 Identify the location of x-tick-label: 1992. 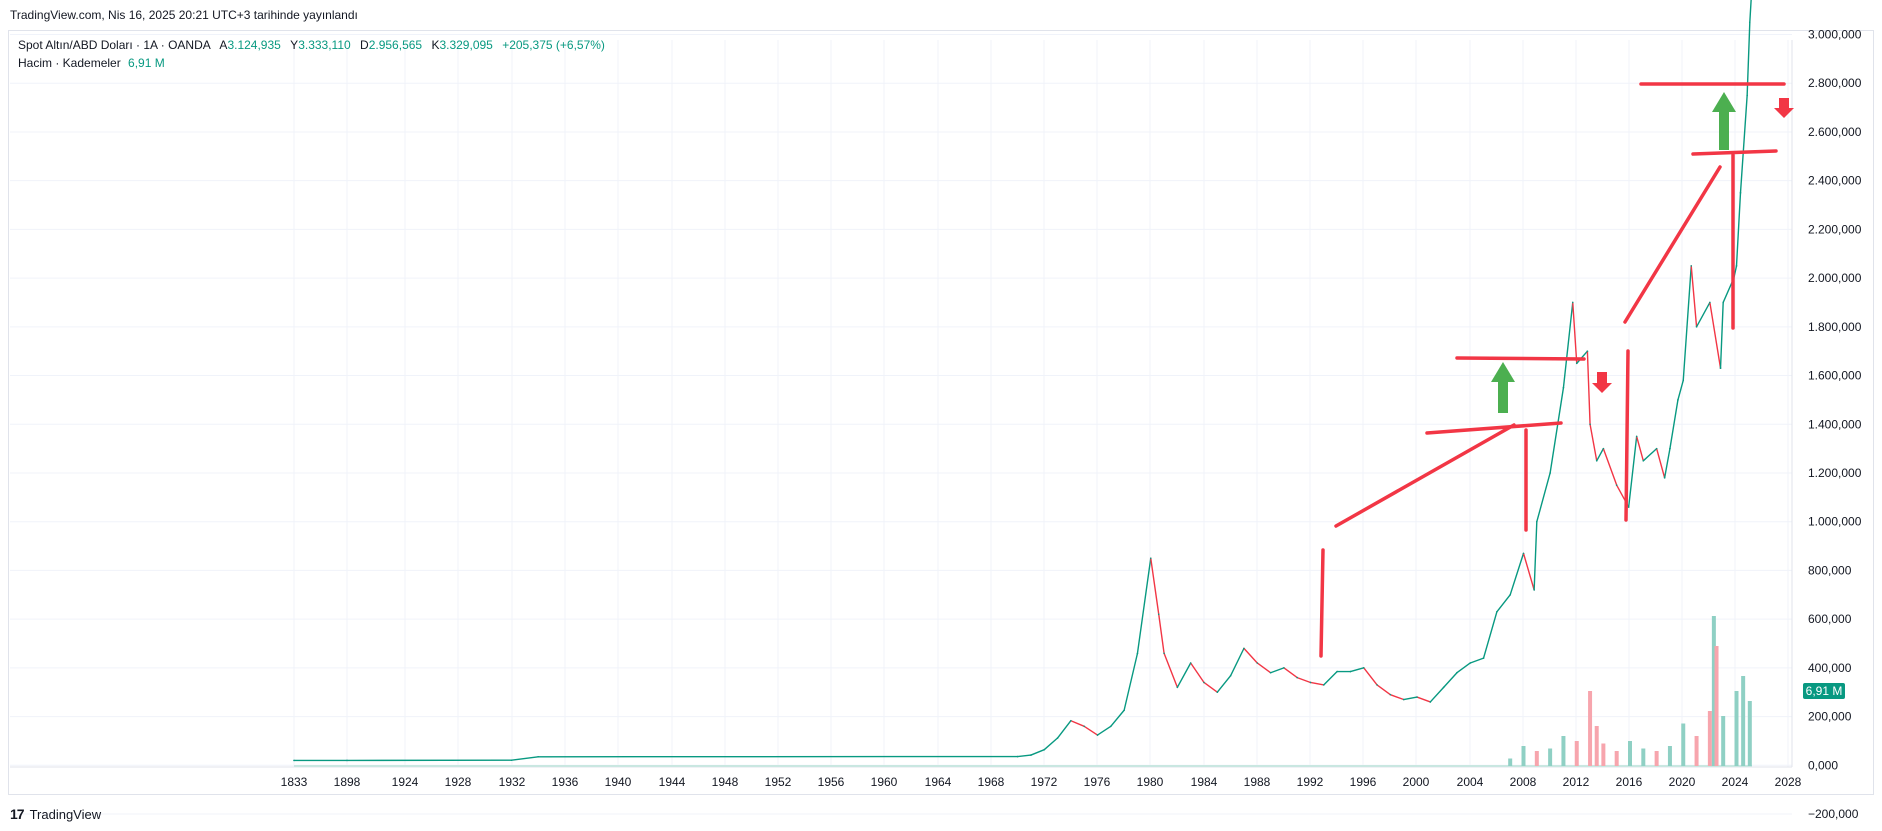
(1310, 782).